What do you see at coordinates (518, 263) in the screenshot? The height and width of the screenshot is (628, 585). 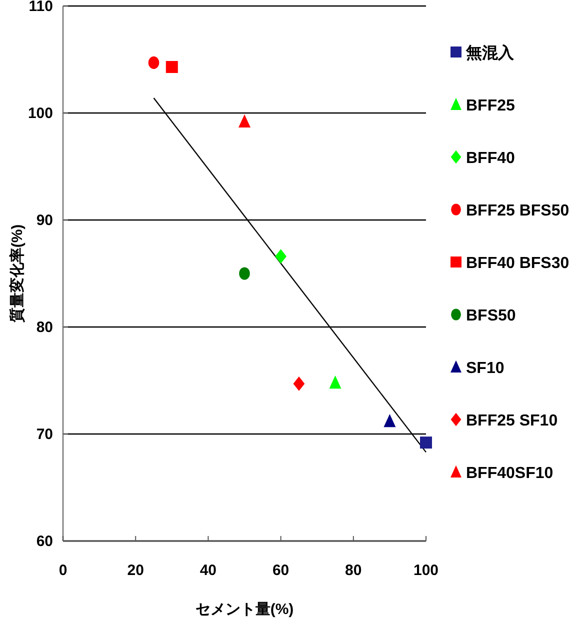 I see `legend-label: BFF40 BFS30` at bounding box center [518, 263].